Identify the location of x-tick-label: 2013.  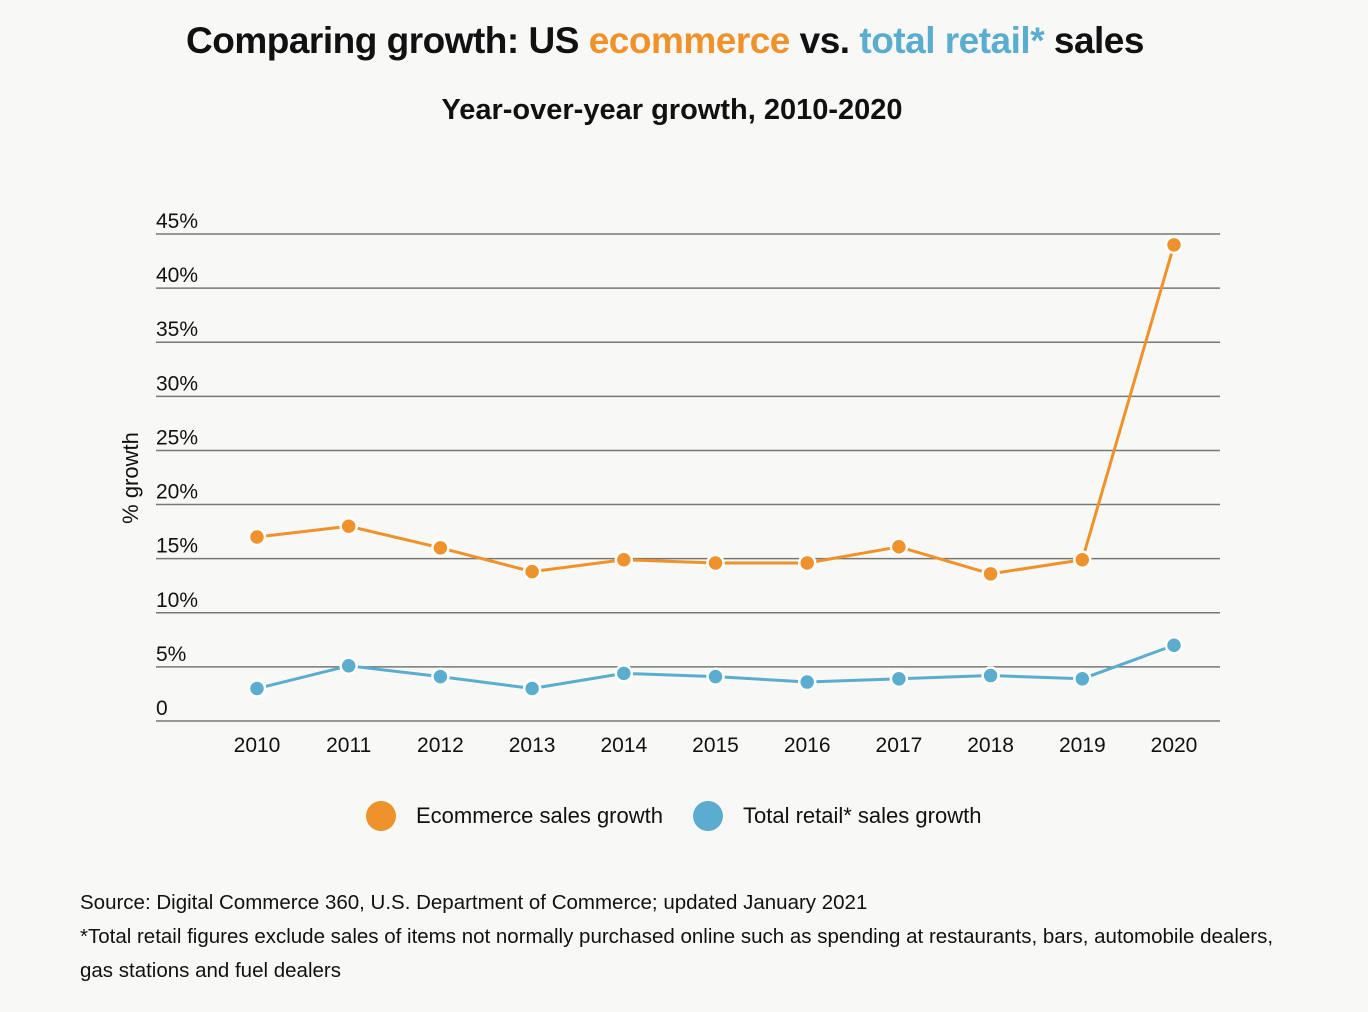
(532, 745).